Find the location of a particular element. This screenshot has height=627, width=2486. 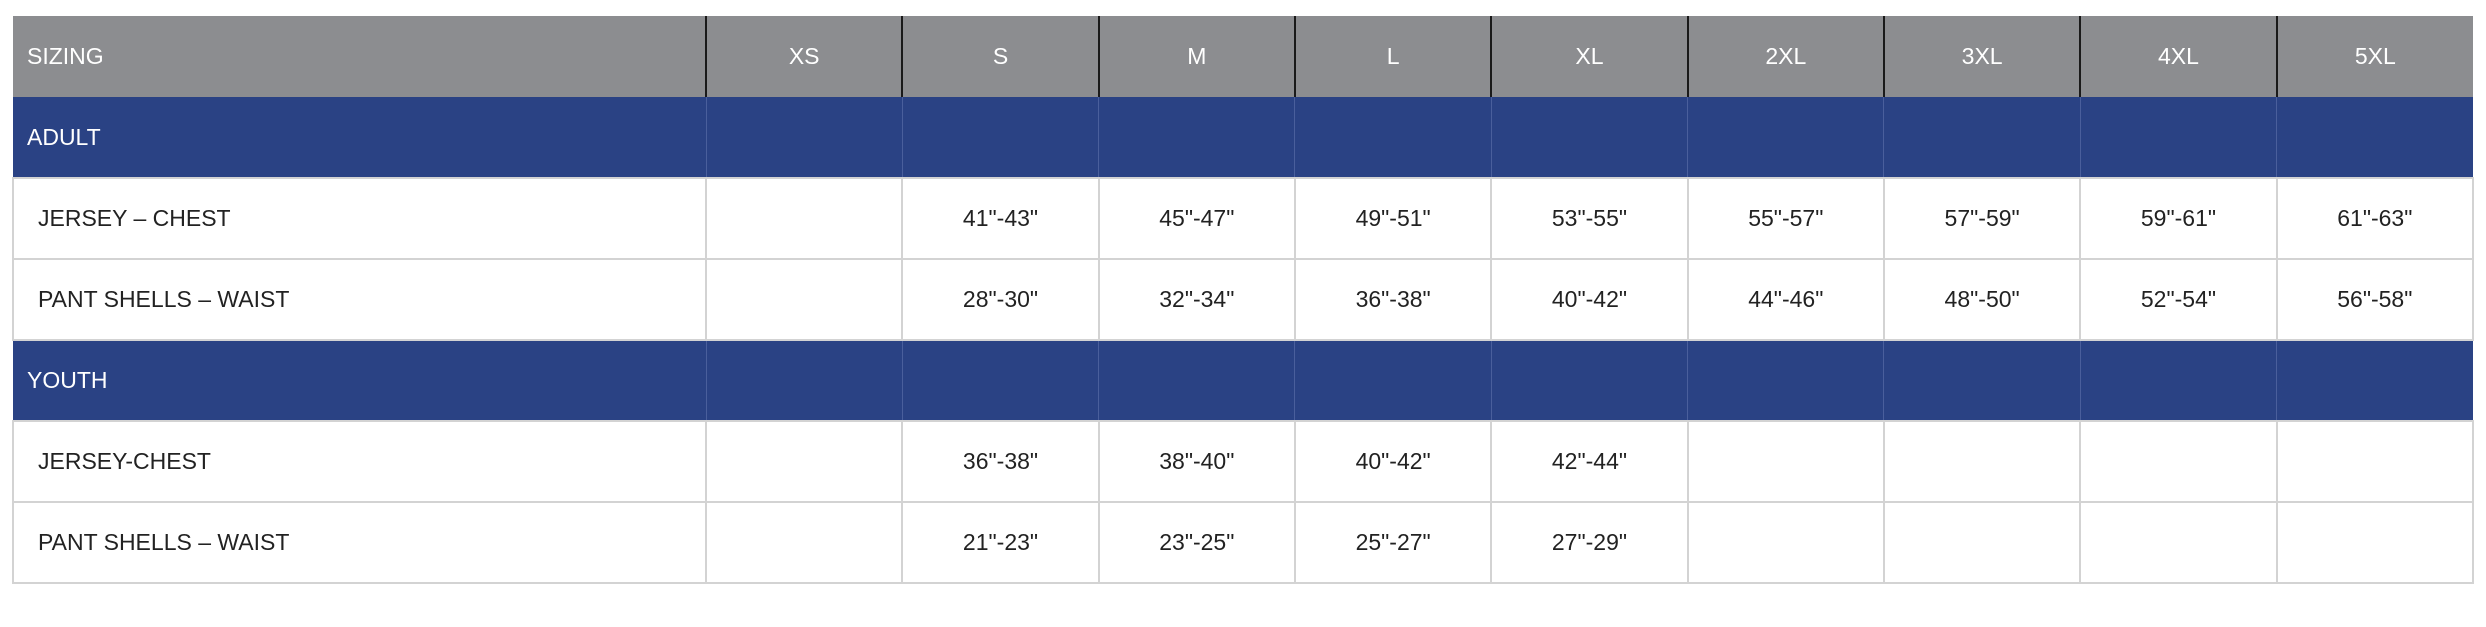

size-cell: 41"-43" is located at coordinates (1000, 218).